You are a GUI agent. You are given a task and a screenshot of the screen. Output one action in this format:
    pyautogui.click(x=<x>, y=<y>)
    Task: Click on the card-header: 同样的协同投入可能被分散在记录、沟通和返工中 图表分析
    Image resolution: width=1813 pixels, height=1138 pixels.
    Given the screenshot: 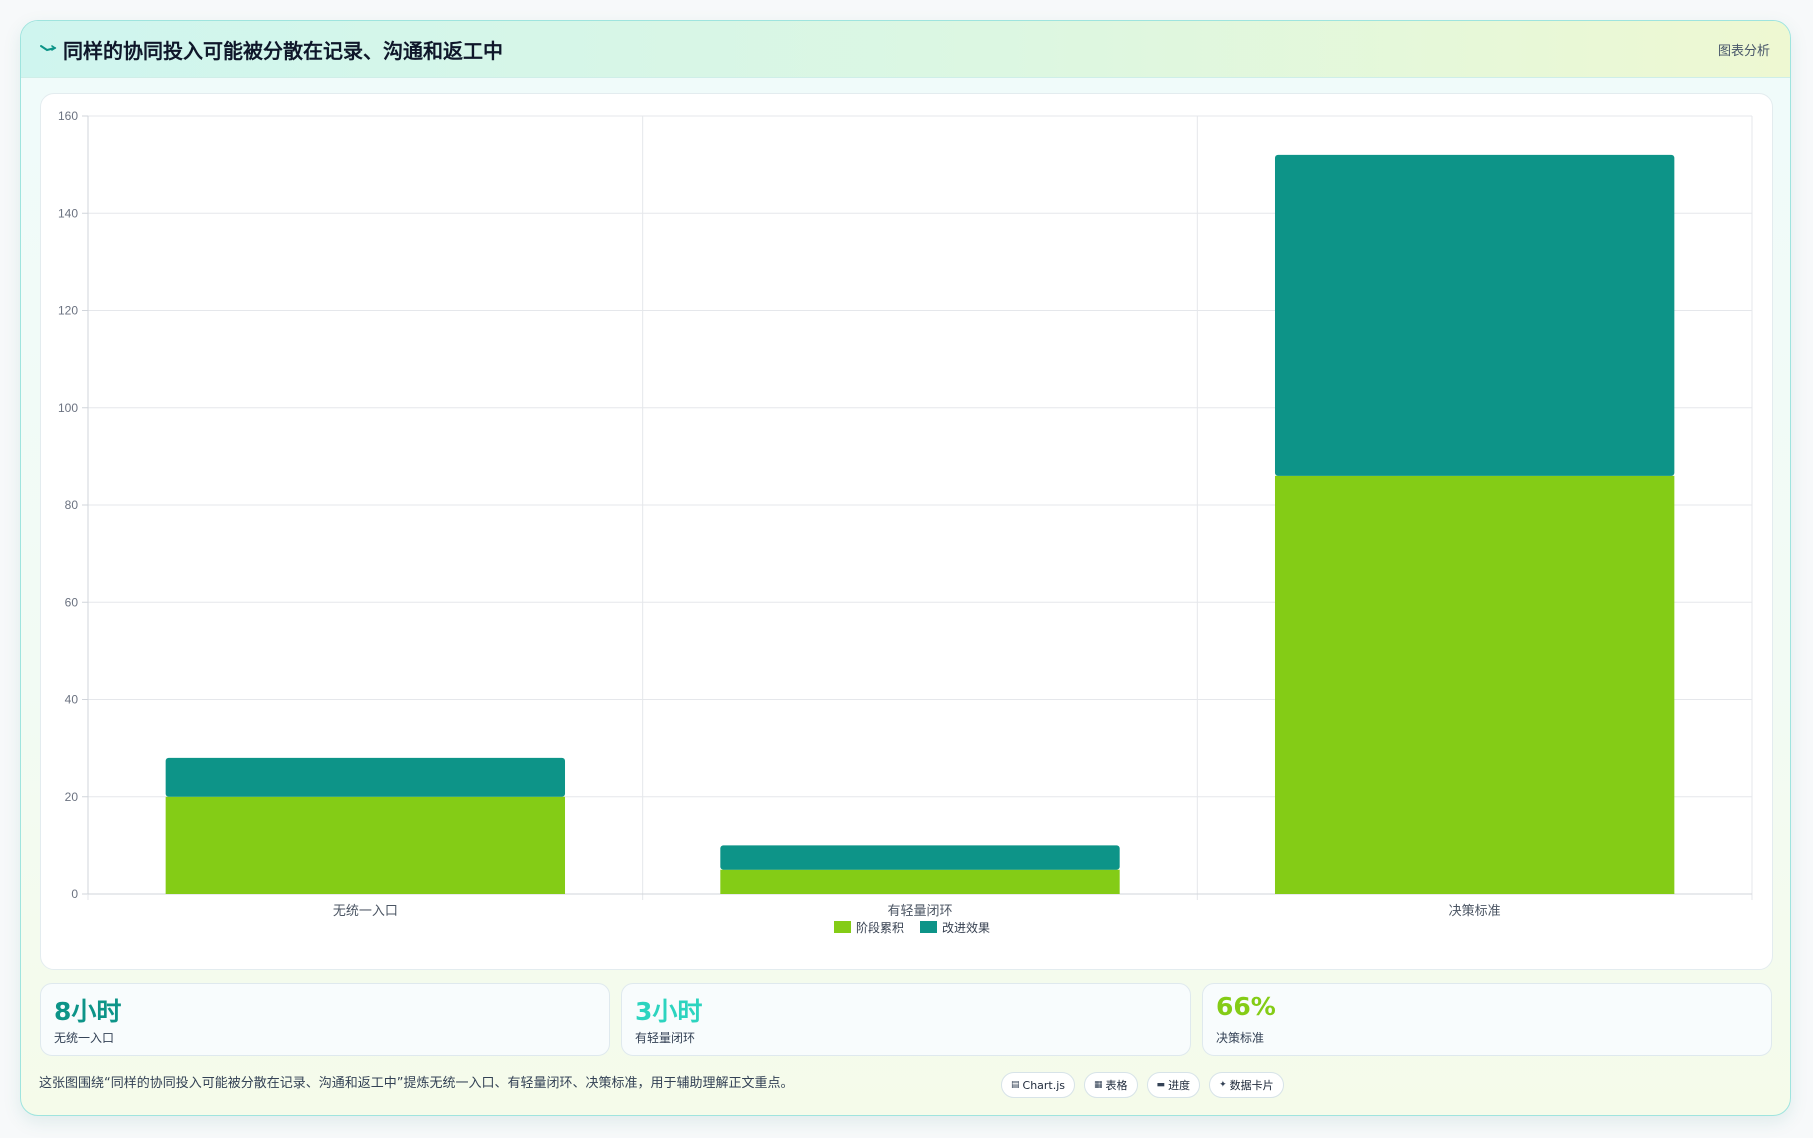 What is the action you would take?
    pyautogui.click(x=905, y=49)
    